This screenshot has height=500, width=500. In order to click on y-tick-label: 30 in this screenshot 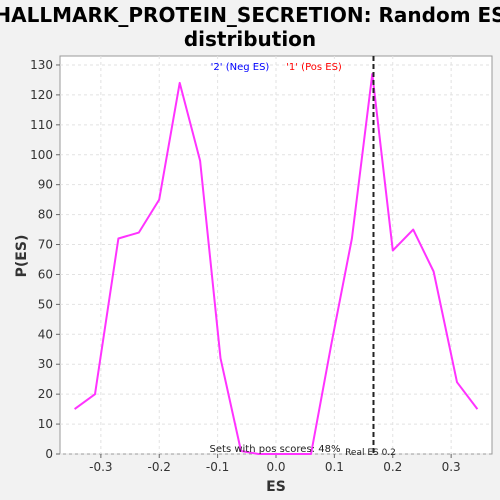, I will do `click(45, 364)`.